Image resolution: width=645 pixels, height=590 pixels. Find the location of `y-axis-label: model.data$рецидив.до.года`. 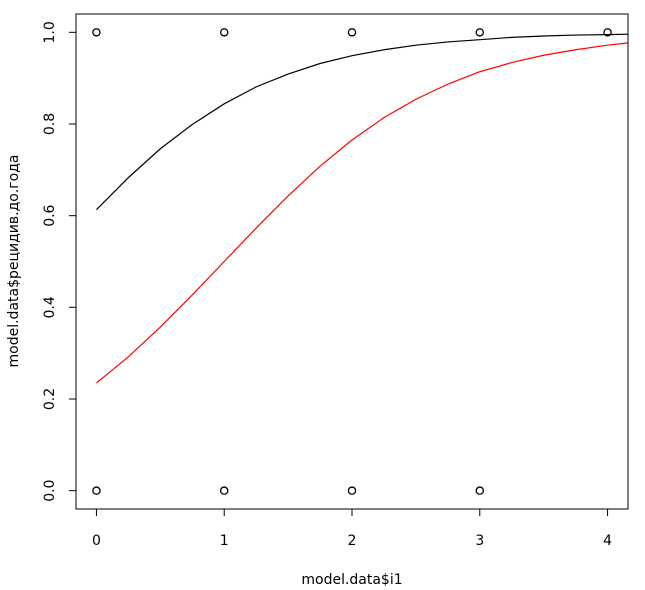

y-axis-label: model.data$рецидив.до.года is located at coordinates (14, 261).